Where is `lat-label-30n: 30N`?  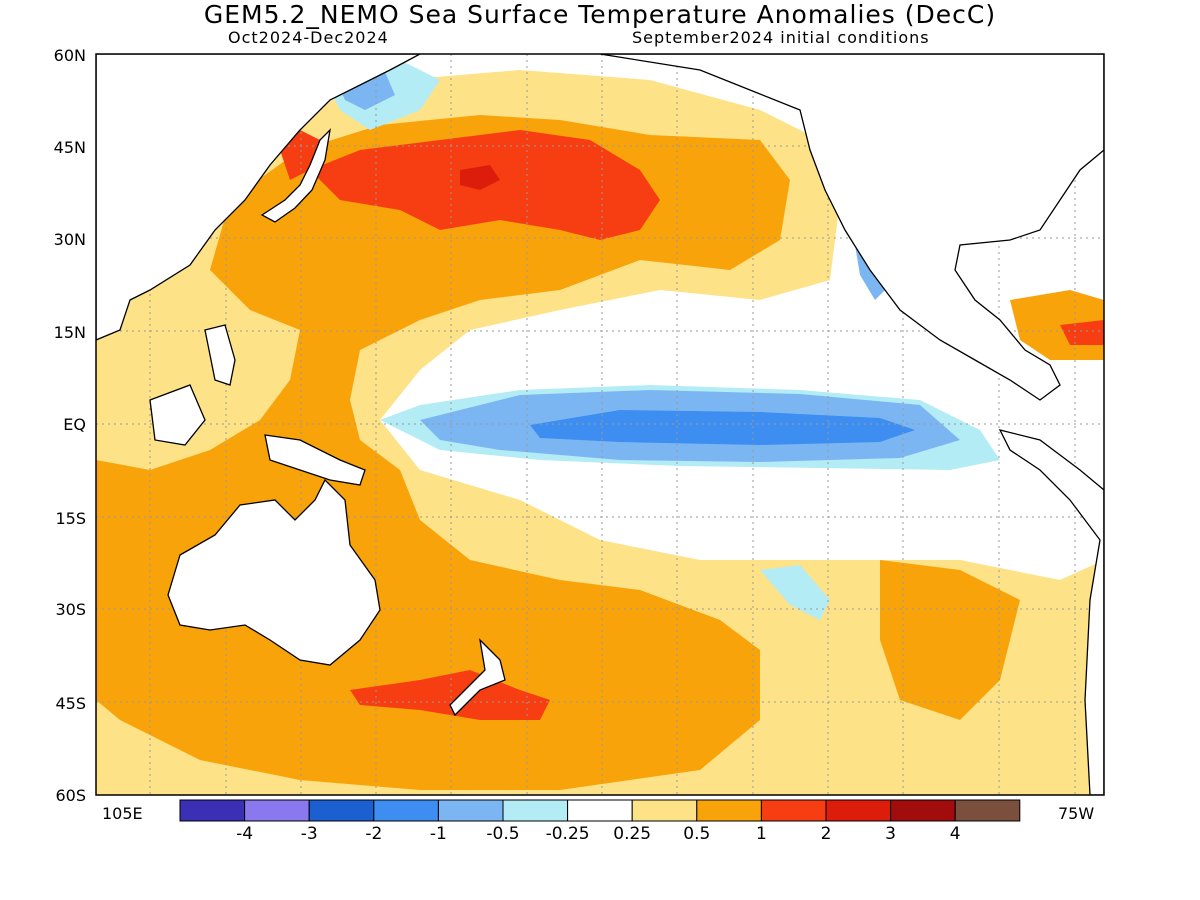 lat-label-30n: 30N is located at coordinates (69, 239).